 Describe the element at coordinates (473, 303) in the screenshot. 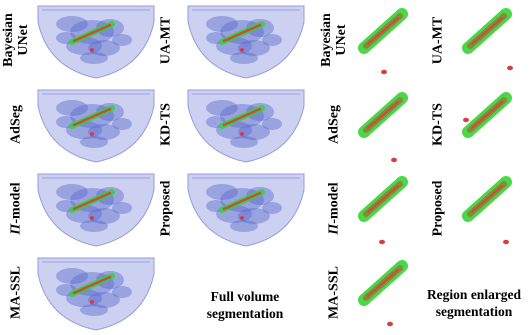

I see `region-caption: Region enlarged segmentation` at that location.